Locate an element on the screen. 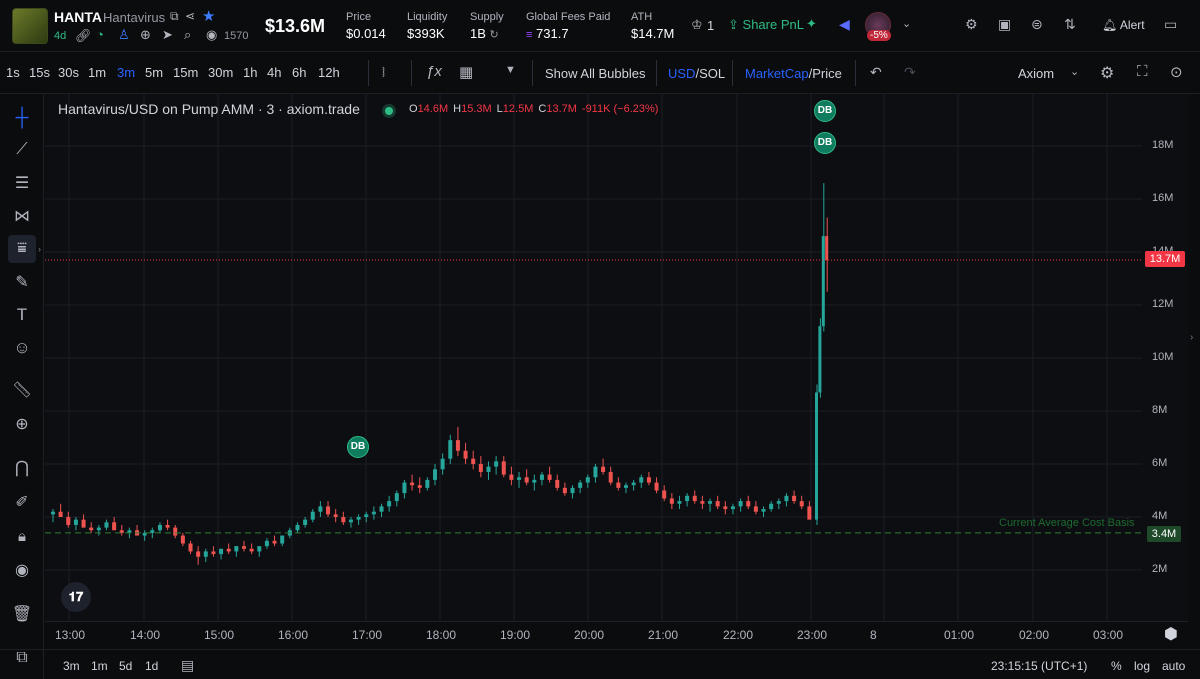  marketcap-option: MarketCap is located at coordinates (777, 73).